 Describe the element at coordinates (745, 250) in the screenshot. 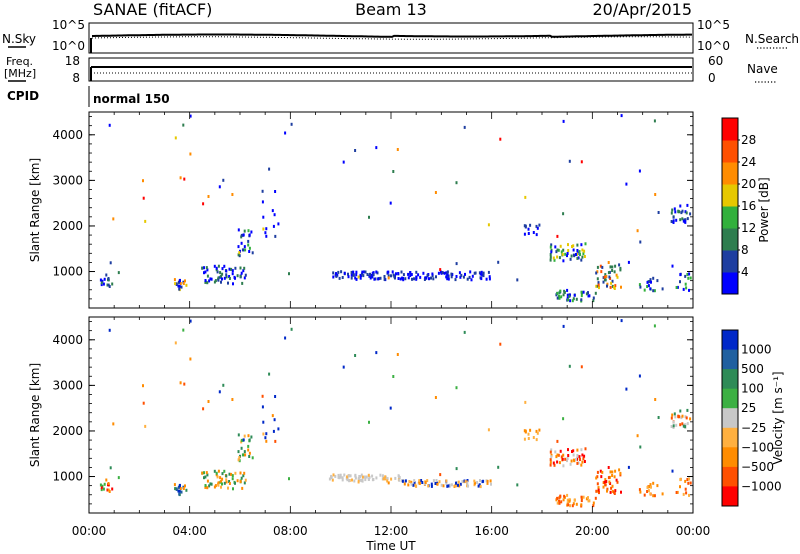

I see `colorbar-tick-label: 8` at that location.